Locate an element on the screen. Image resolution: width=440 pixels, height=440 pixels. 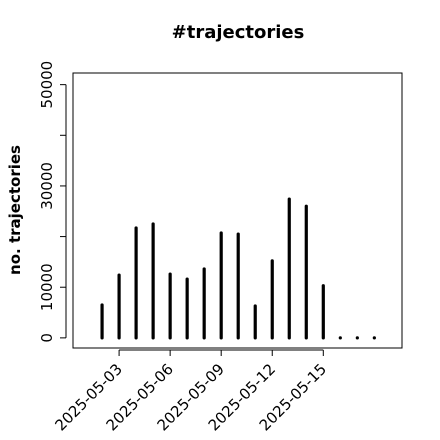
y-tick-label: 10000 is located at coordinates (47, 287).